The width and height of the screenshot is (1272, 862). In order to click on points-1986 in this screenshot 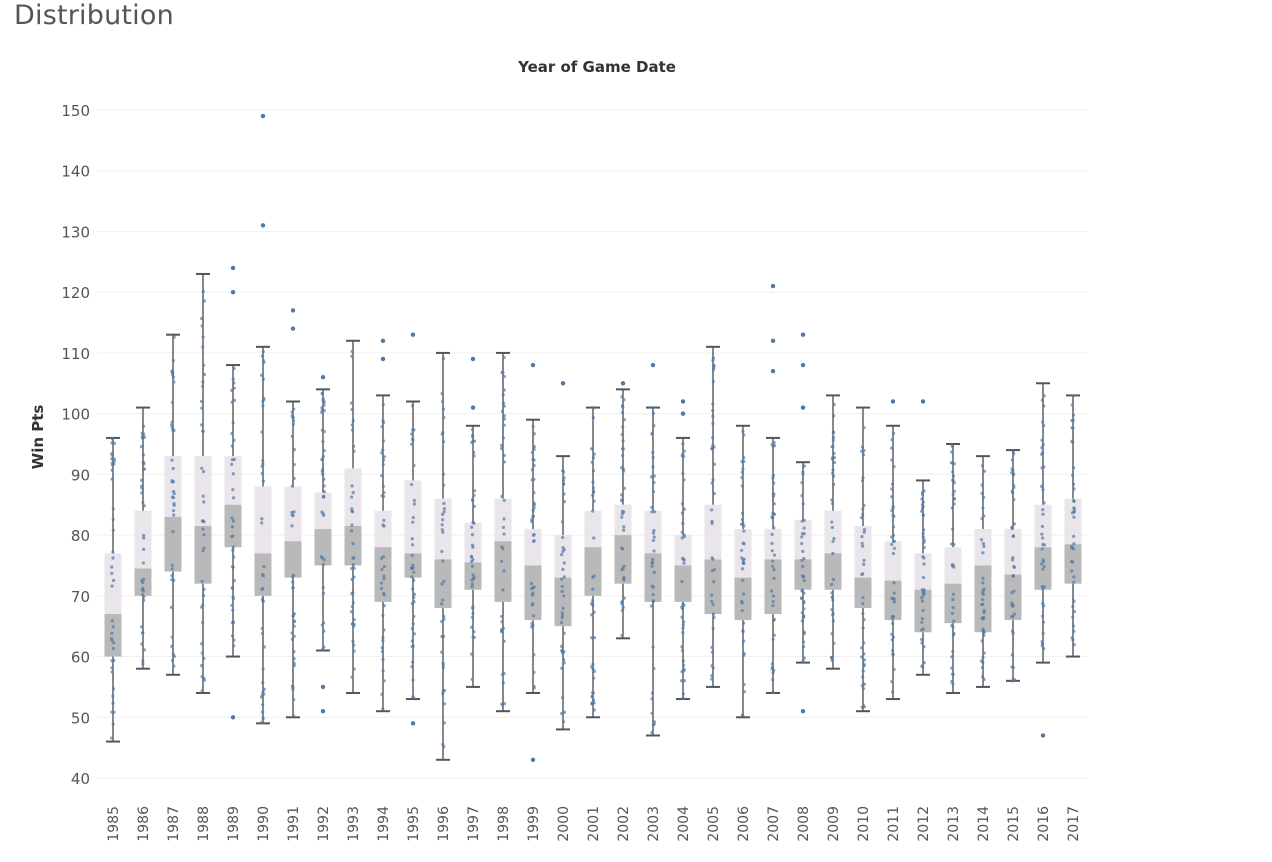, I will do `click(143, 545)`.